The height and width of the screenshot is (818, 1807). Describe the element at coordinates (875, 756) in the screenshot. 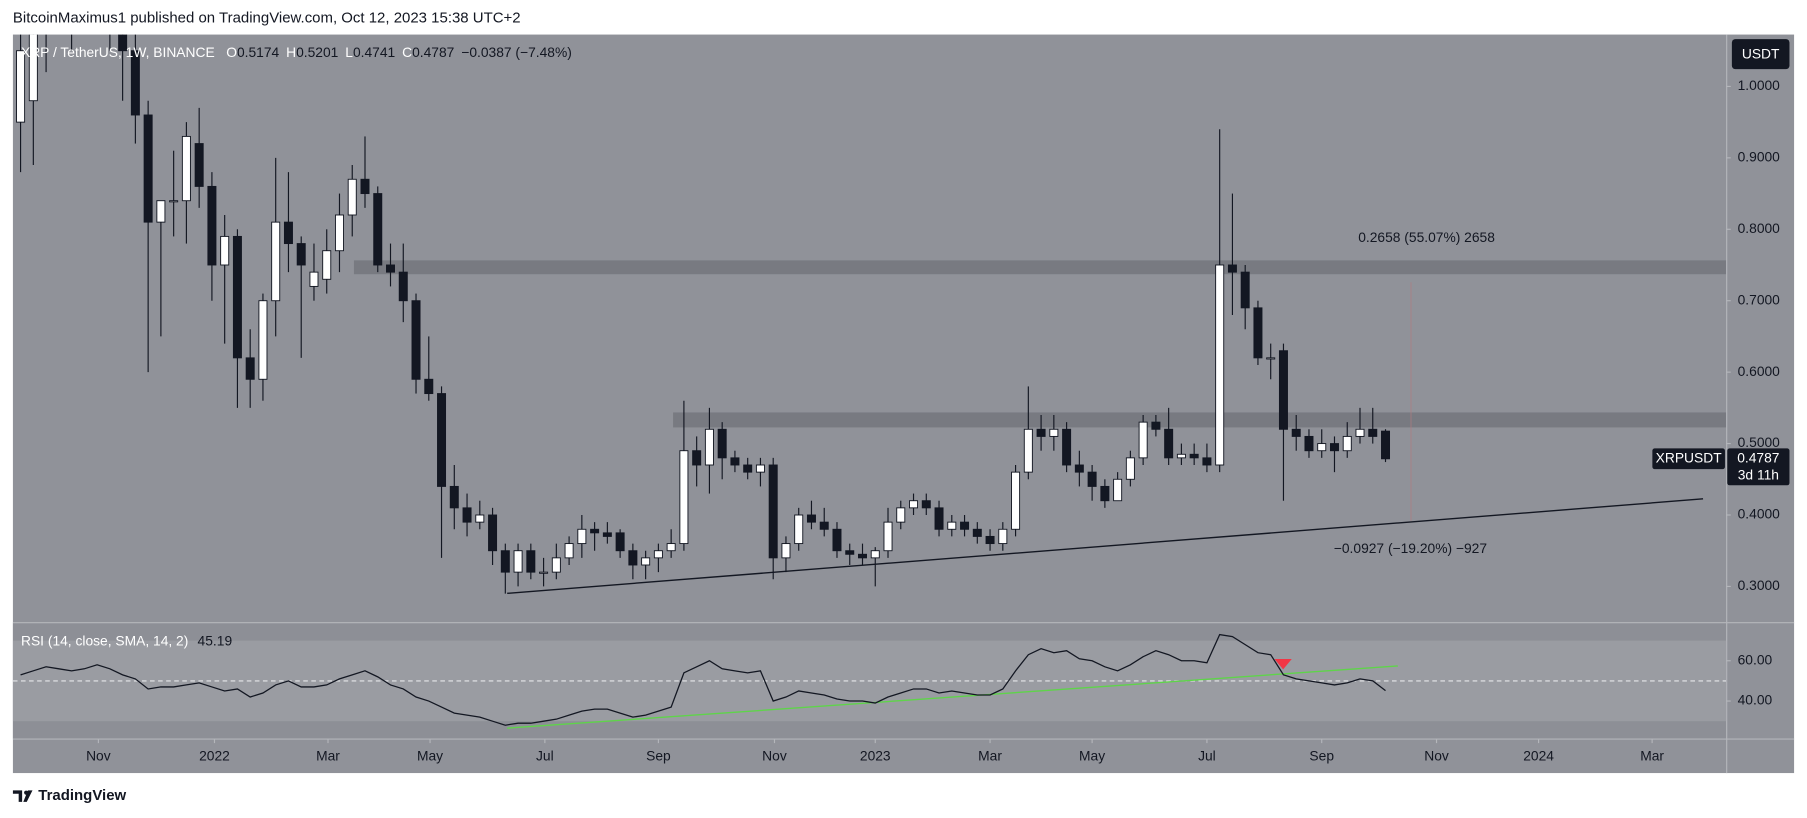

I see `x-tick-label: 2023` at that location.